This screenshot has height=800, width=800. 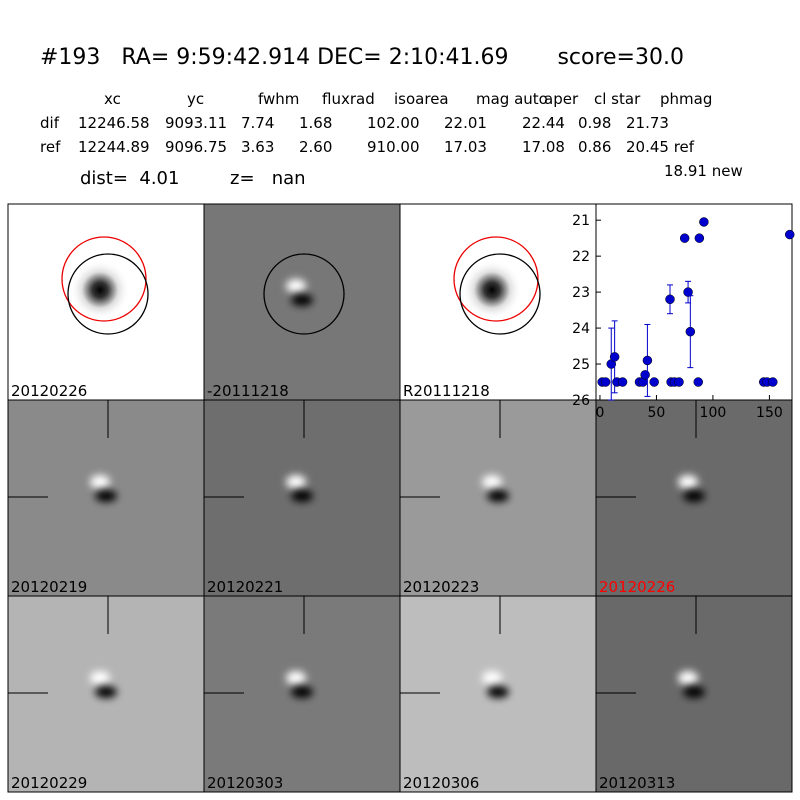 I want to click on cell: 9093.11, so click(x=196, y=123).